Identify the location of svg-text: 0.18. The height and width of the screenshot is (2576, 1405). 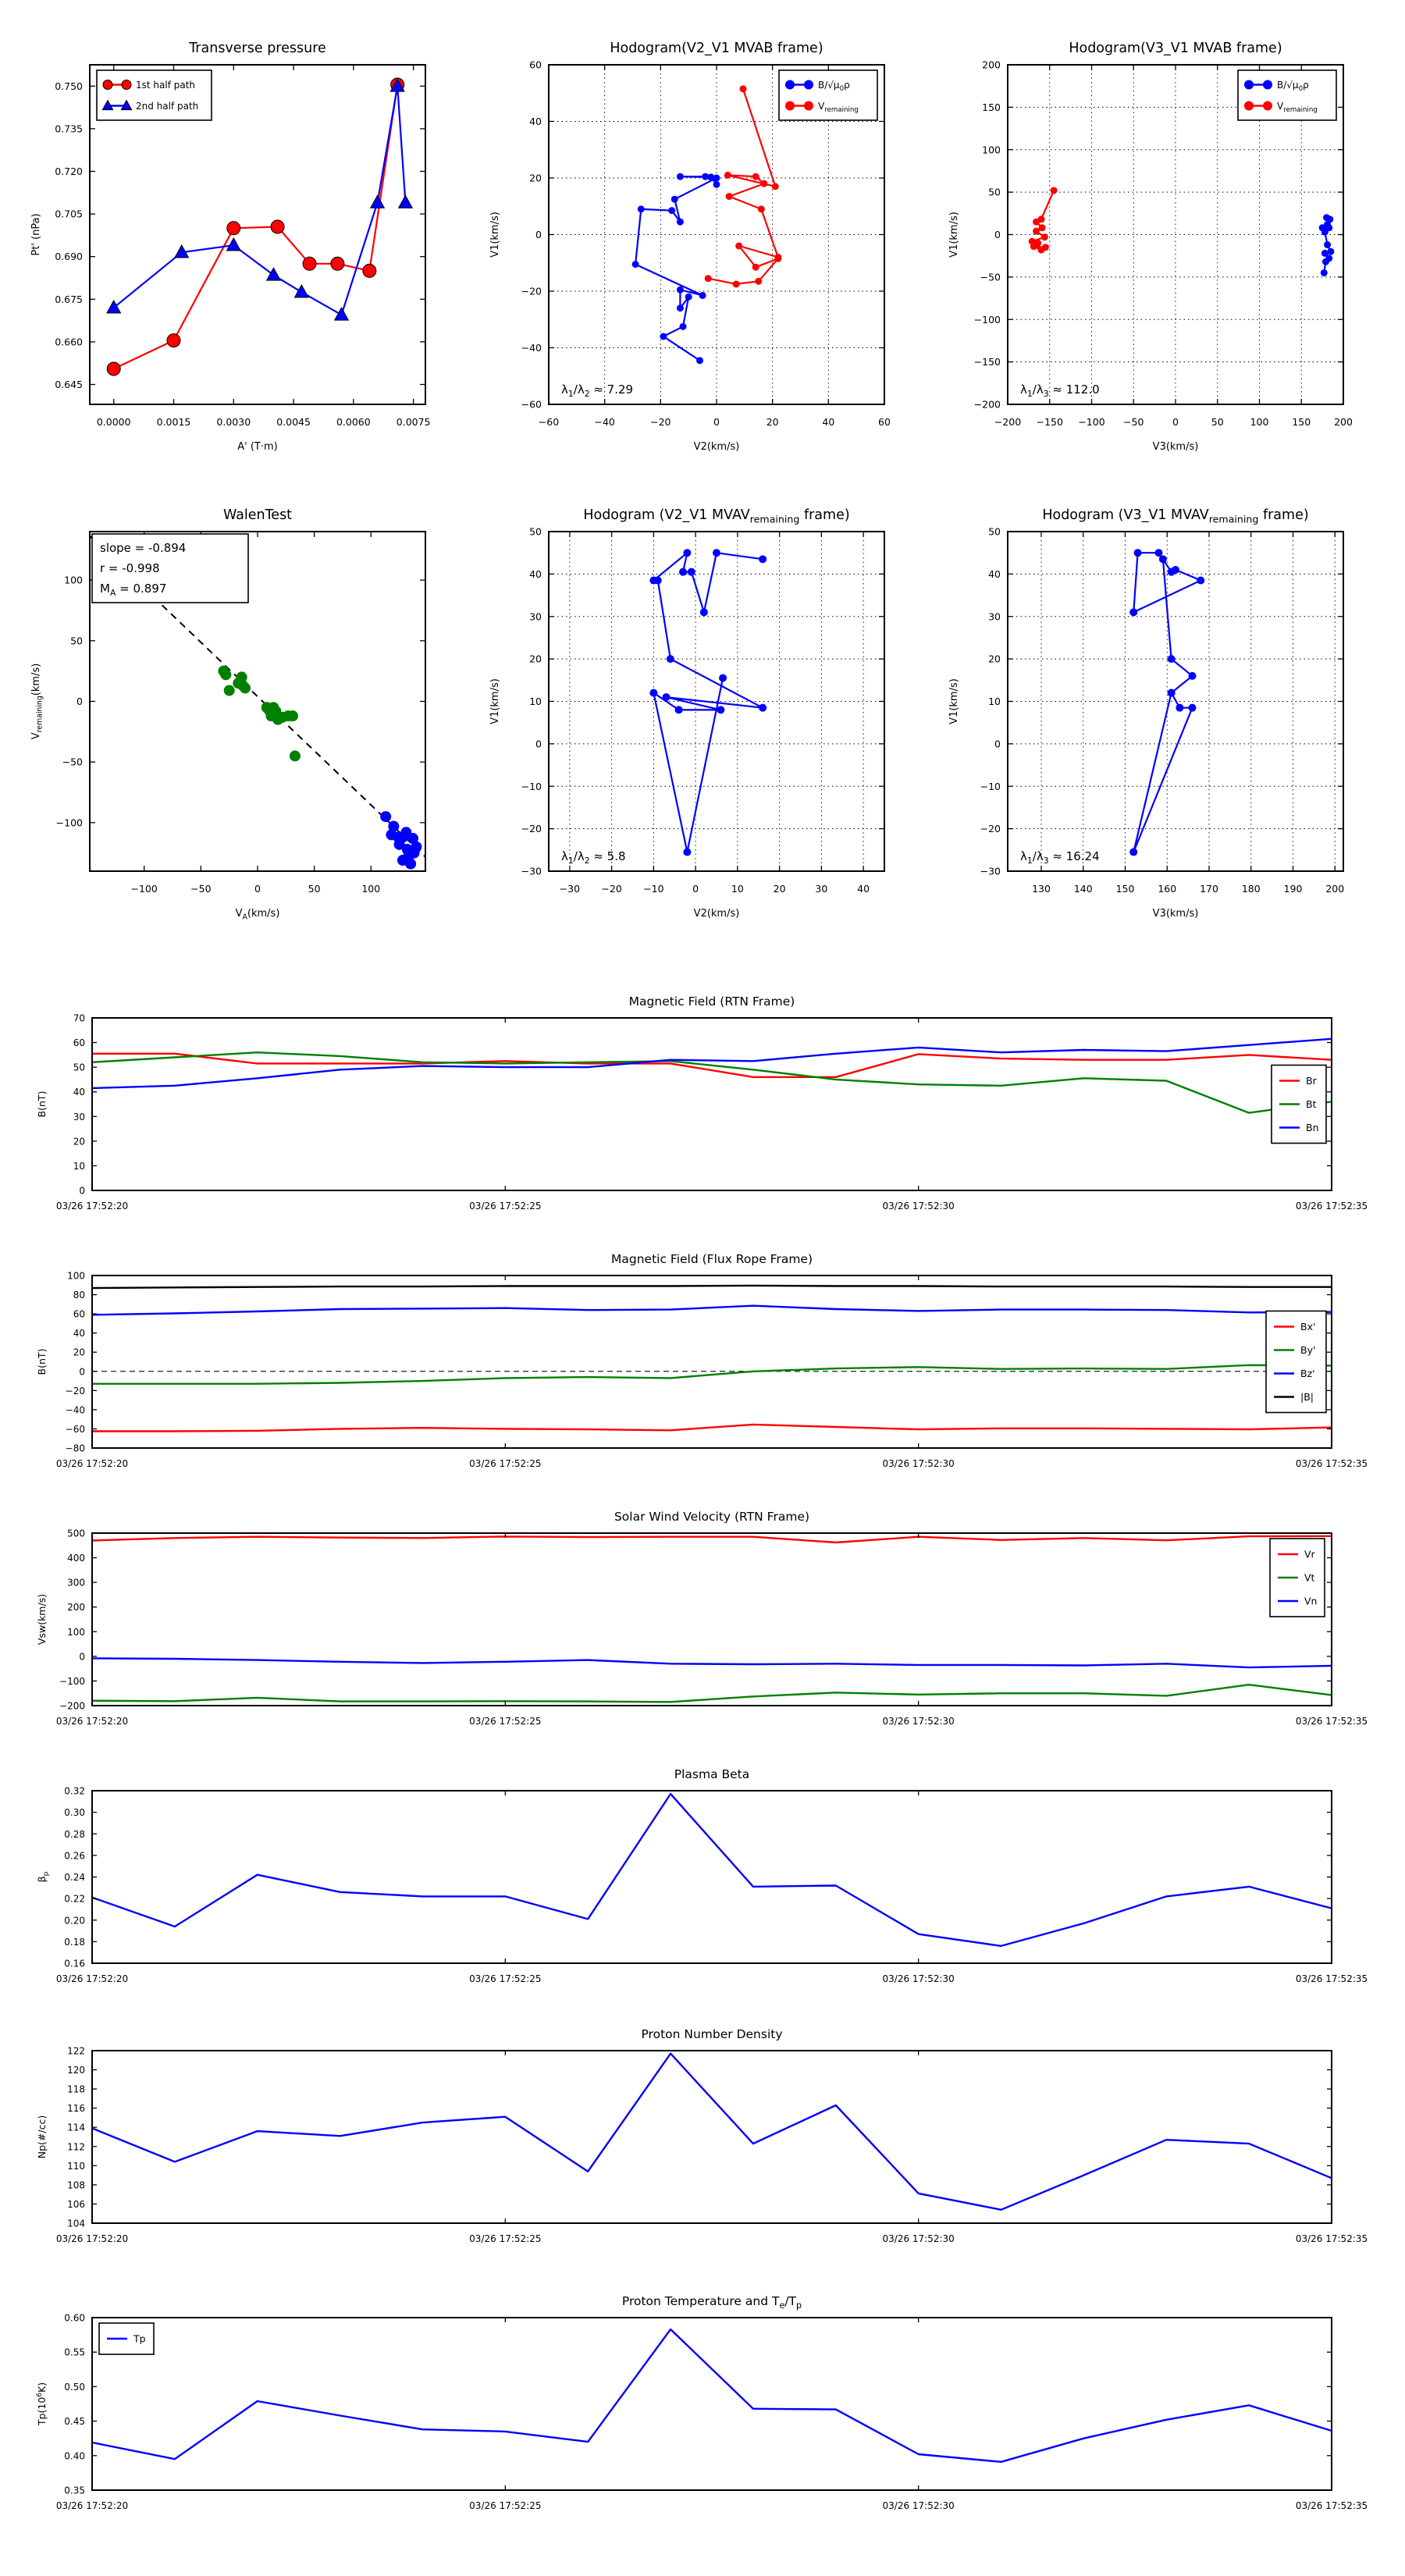
(74, 1942).